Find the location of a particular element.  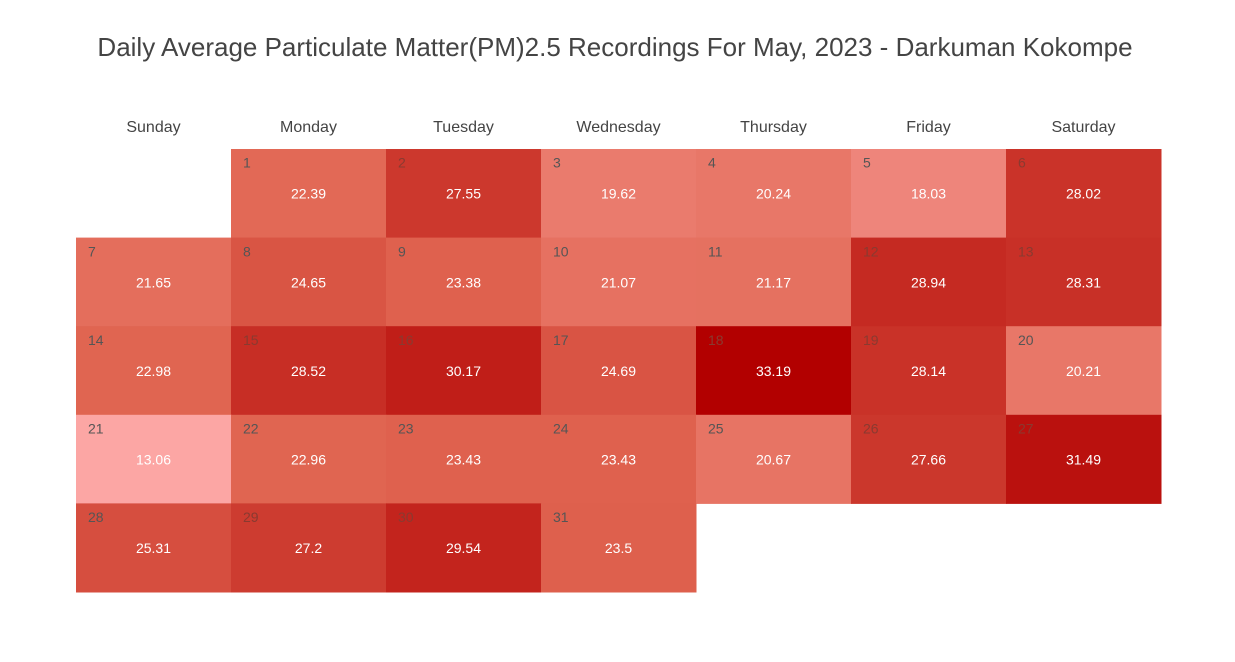

day-cell-29: 29 27.2 is located at coordinates (309, 548).